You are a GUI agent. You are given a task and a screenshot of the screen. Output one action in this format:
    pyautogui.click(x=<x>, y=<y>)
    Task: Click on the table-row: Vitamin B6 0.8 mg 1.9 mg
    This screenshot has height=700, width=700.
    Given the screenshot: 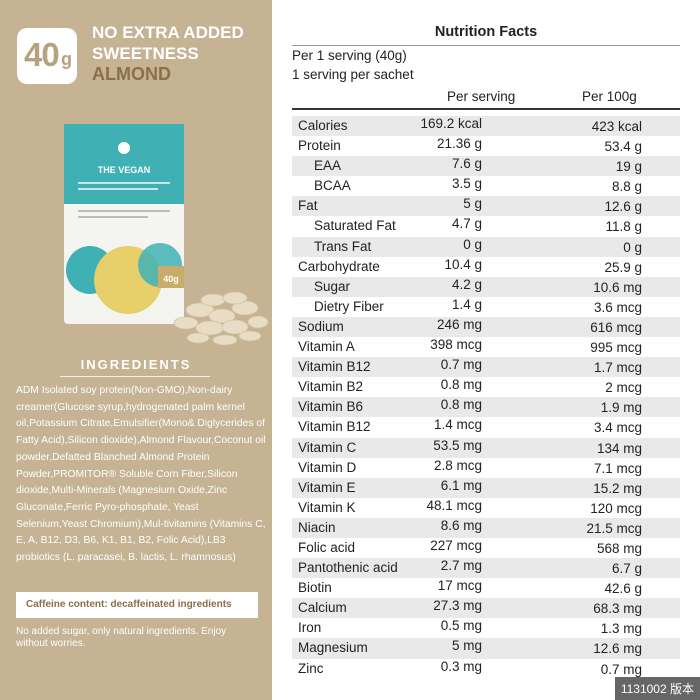 What is the action you would take?
    pyautogui.click(x=486, y=407)
    